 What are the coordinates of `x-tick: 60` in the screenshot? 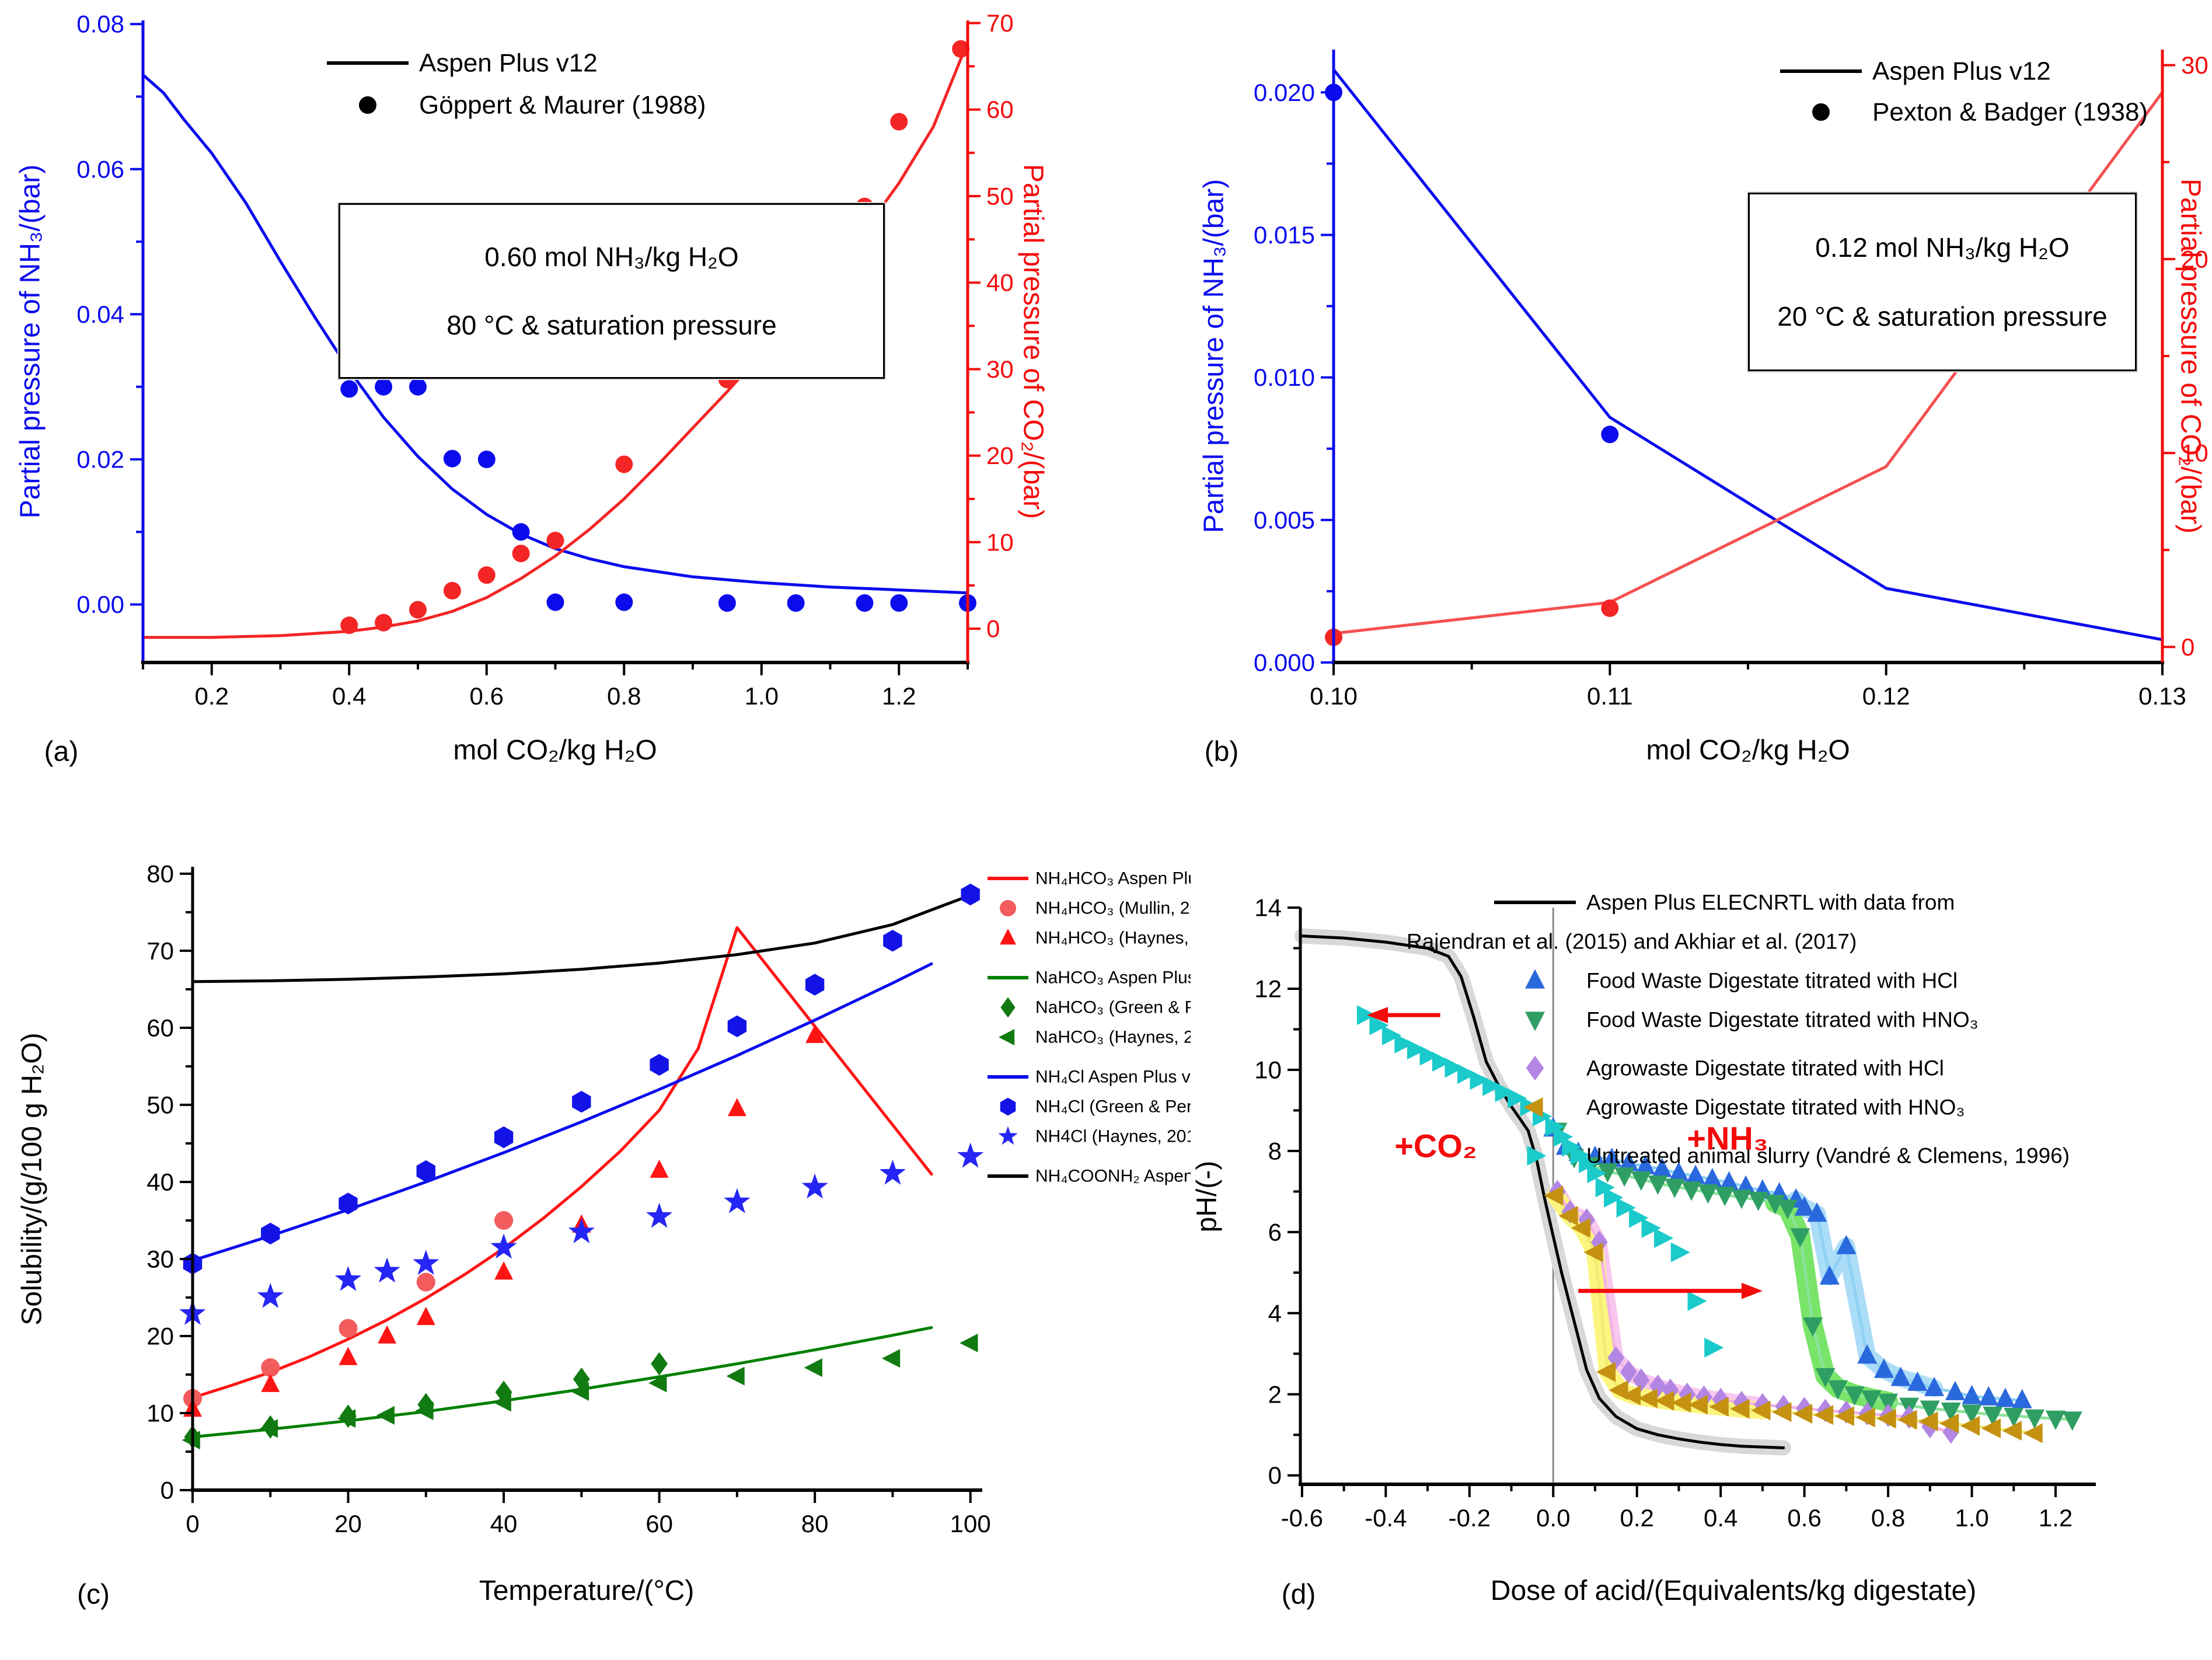 It's located at (659, 1524).